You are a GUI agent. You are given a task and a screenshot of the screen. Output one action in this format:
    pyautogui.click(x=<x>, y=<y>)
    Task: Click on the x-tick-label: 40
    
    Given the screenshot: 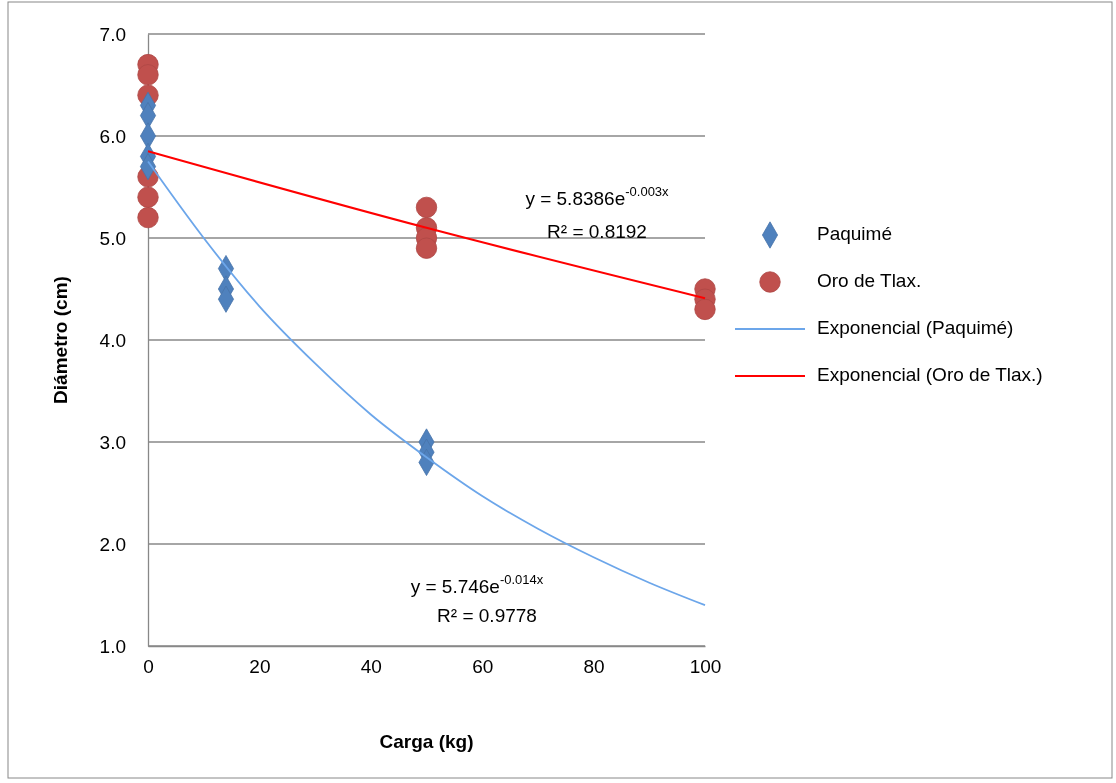 What is the action you would take?
    pyautogui.click(x=371, y=667)
    